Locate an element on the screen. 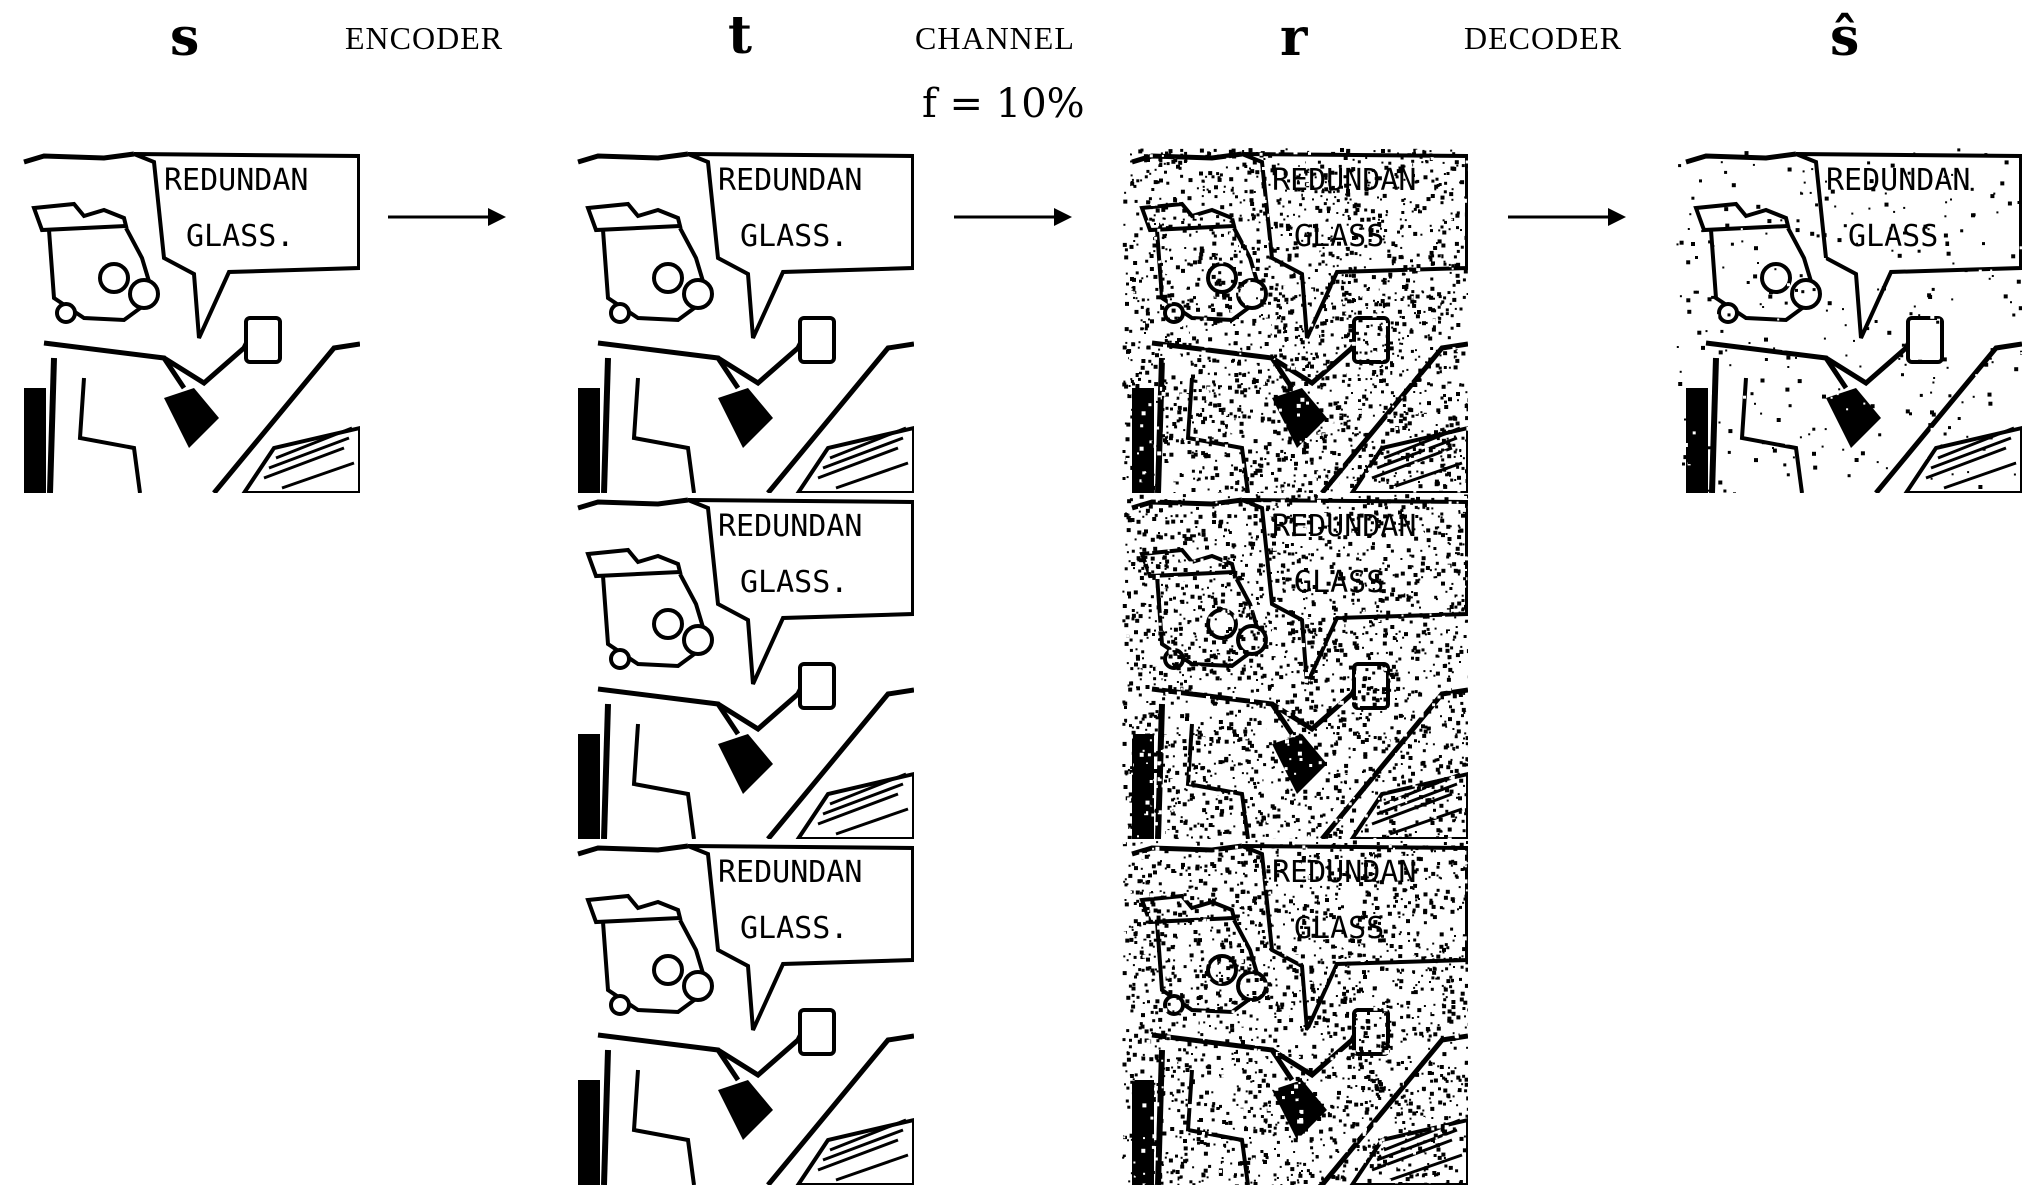  comic-panel-t-3: REDUNDAN GLASS. is located at coordinates (741, 1012).